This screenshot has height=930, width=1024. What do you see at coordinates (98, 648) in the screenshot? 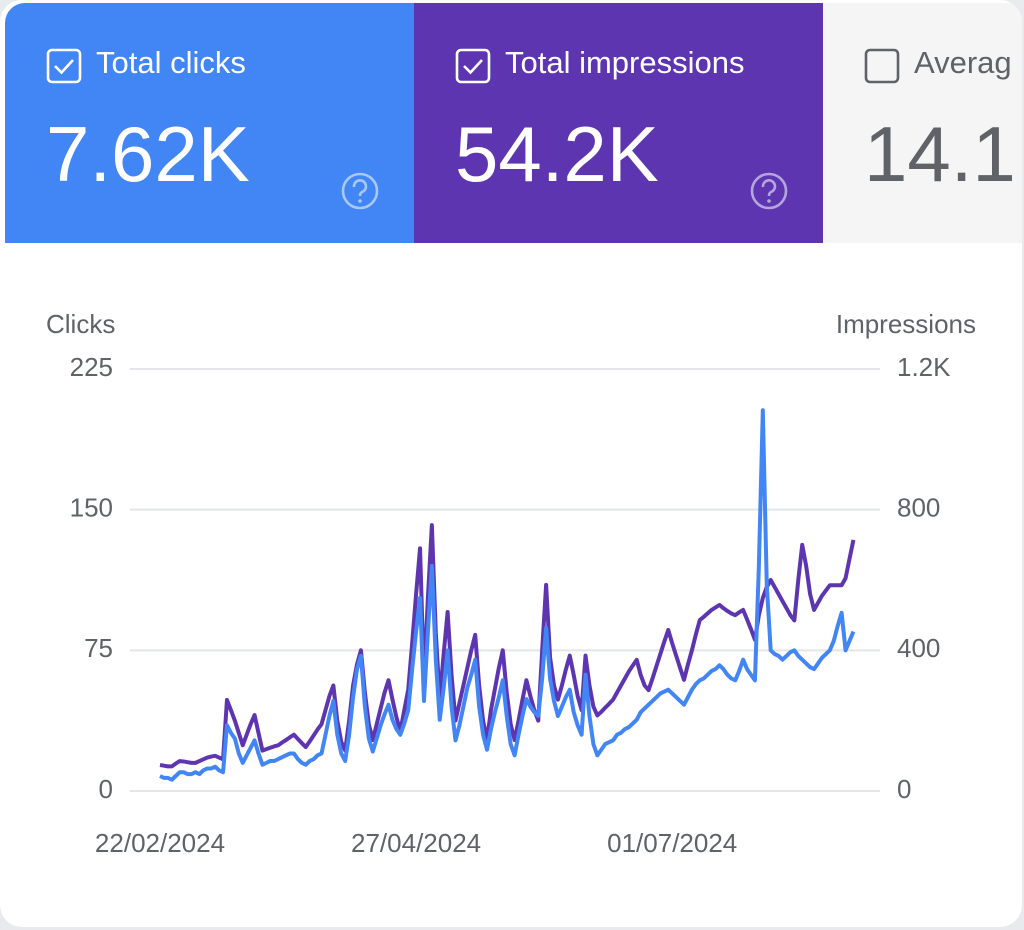
I see `y-tick-label: 75` at bounding box center [98, 648].